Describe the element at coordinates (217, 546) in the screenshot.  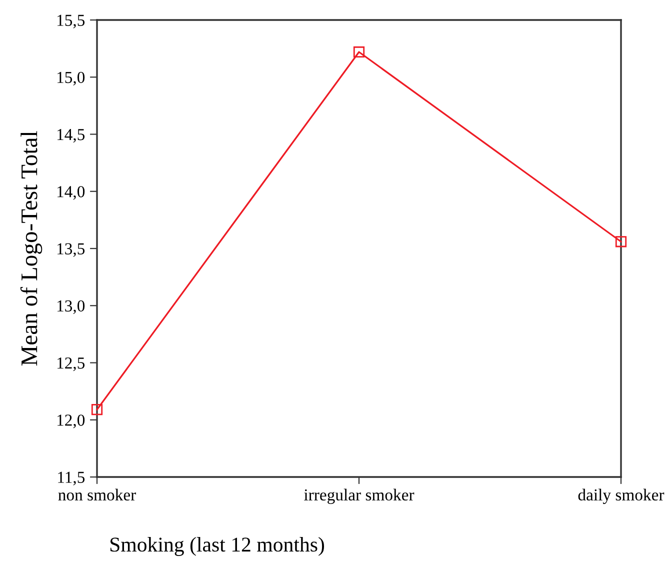
I see `x-axis-title: Smoking (last 12 months)` at that location.